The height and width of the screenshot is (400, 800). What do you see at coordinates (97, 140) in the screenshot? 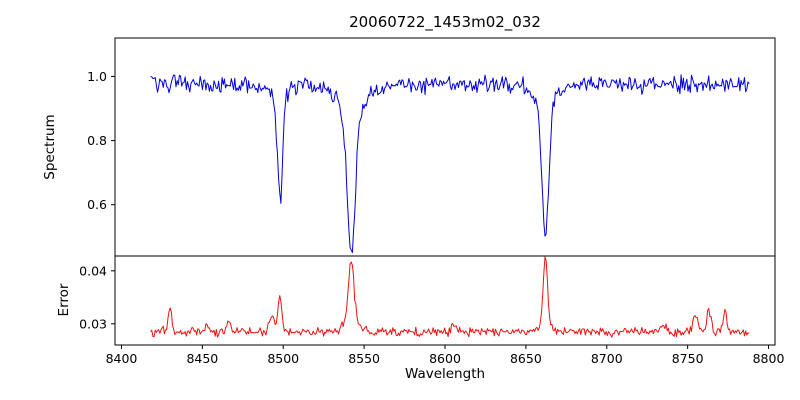
I see `spectrum-y-tick-label: 0.8` at bounding box center [97, 140].